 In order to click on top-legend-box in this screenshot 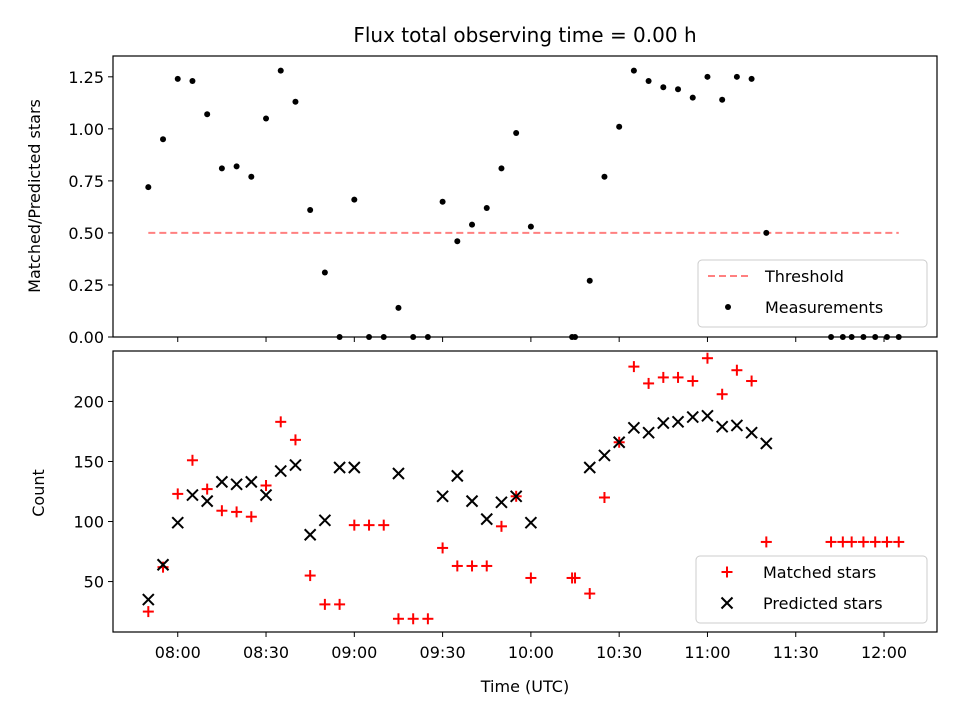, I will do `click(812, 293)`.